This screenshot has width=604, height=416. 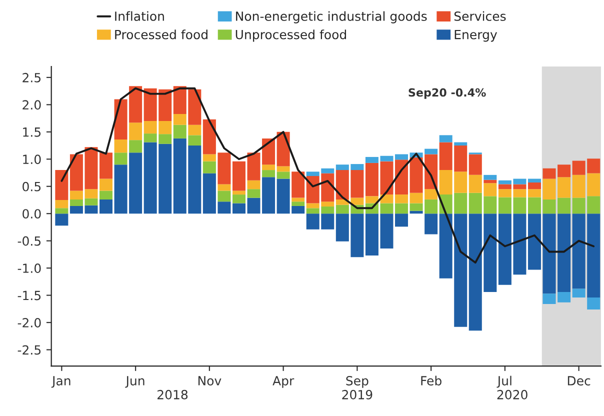 I want to click on y-tick-label: 1.5, so click(x=32, y=132).